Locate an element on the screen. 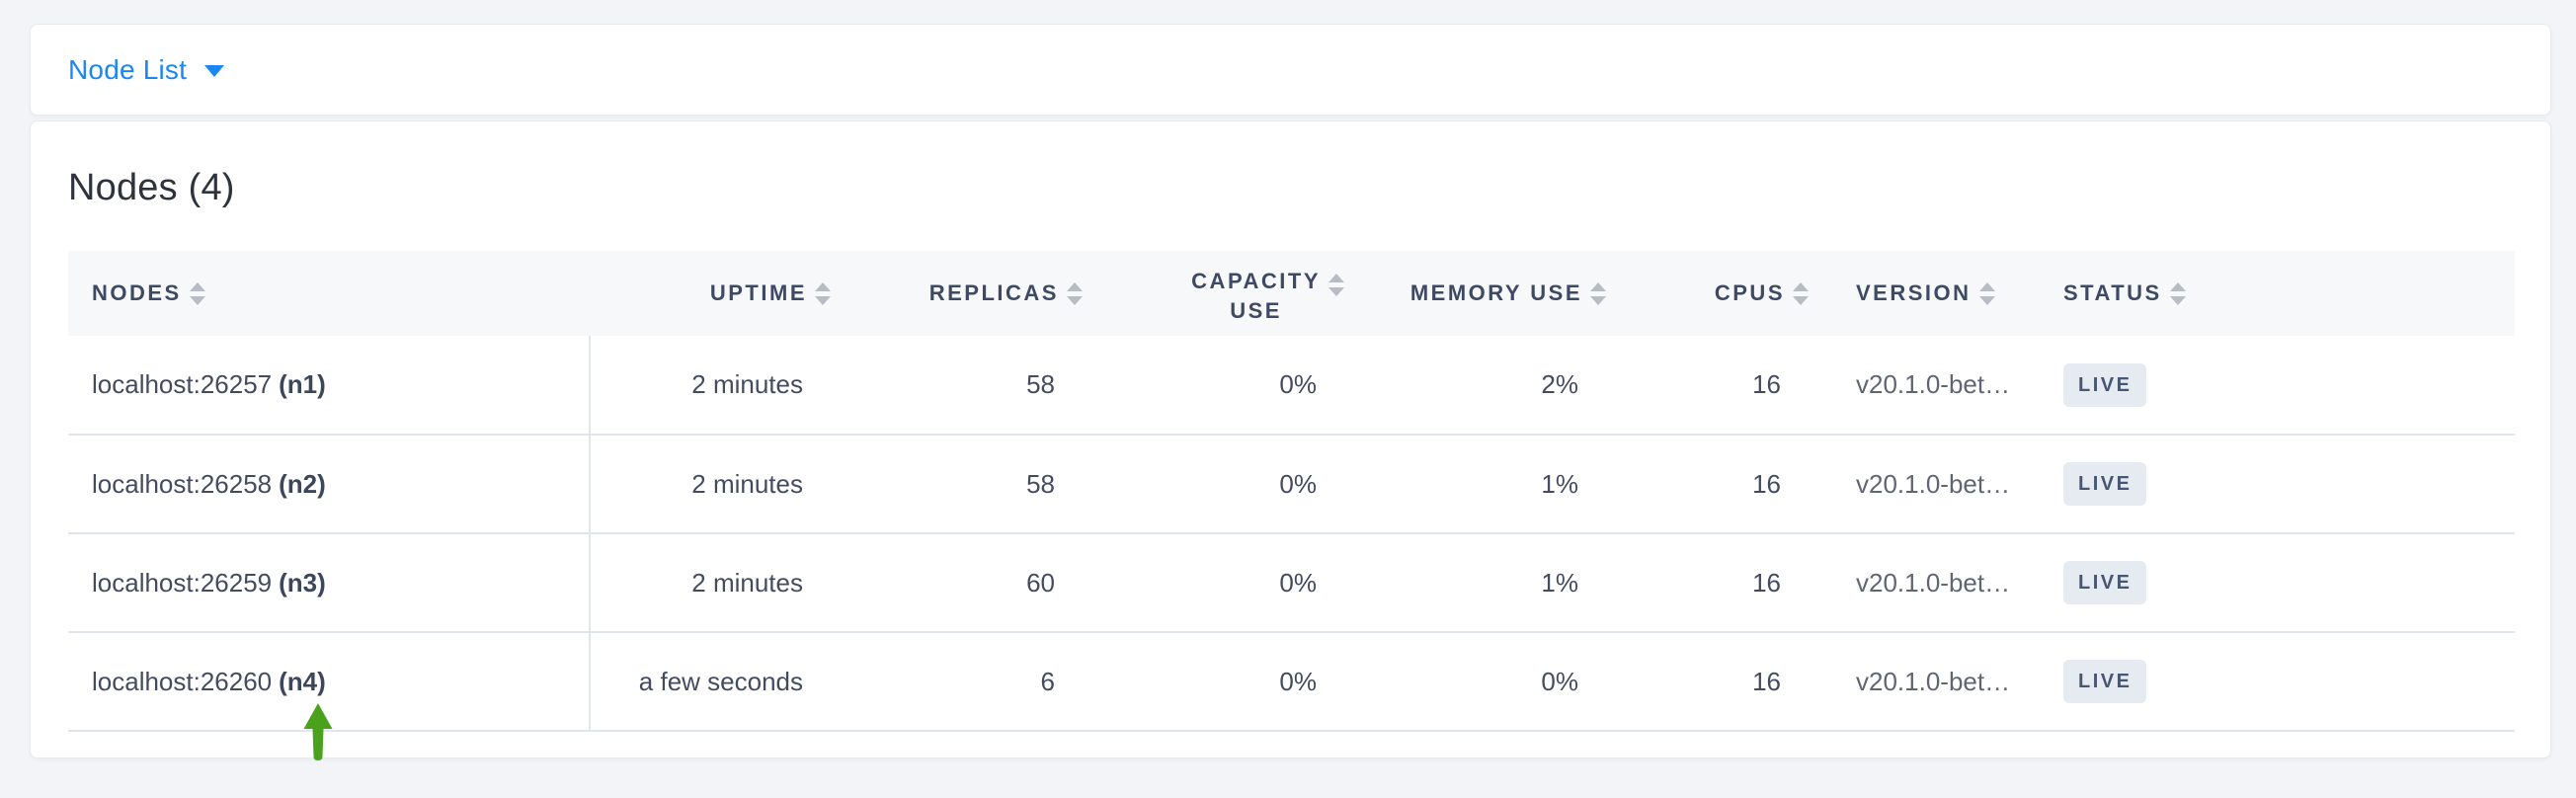 This screenshot has width=2576, height=798. column-header-capacity-use: CAPACITY USE is located at coordinates (1213, 293).